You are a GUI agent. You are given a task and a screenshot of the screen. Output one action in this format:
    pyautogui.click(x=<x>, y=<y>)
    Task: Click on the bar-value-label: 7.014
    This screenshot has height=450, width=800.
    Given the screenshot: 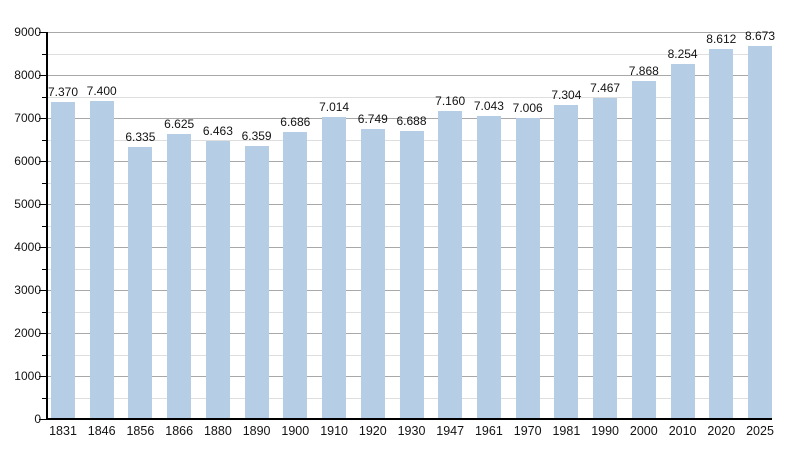 What is the action you would take?
    pyautogui.click(x=334, y=107)
    